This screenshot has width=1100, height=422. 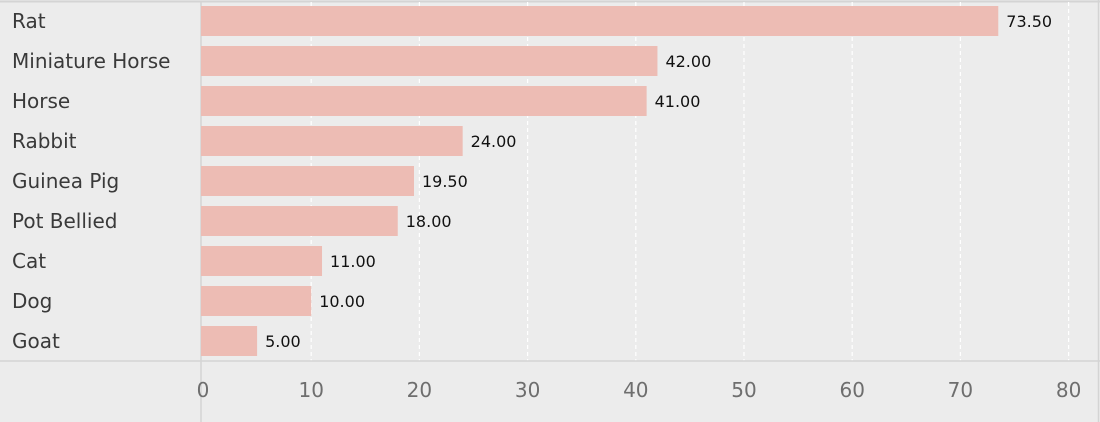 I want to click on category-label: Miniature Horse, so click(x=91, y=61).